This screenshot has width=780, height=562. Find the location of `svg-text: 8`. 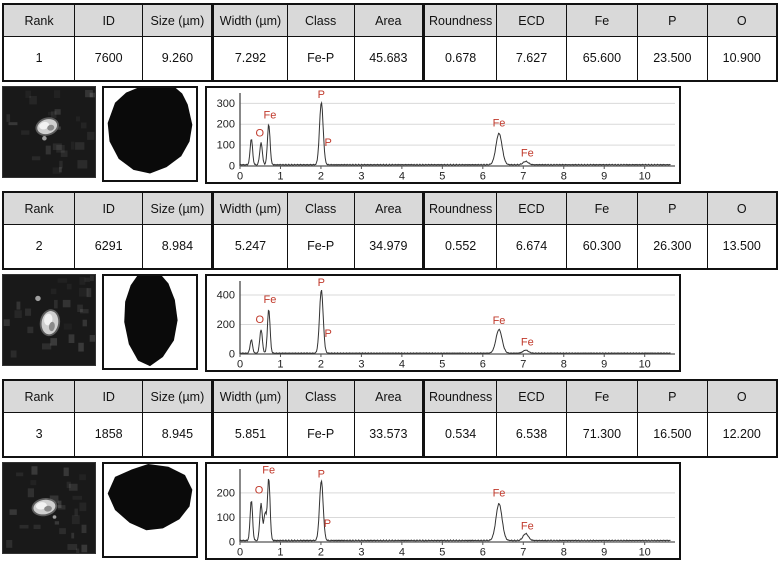

svg-text: 8 is located at coordinates (564, 553).